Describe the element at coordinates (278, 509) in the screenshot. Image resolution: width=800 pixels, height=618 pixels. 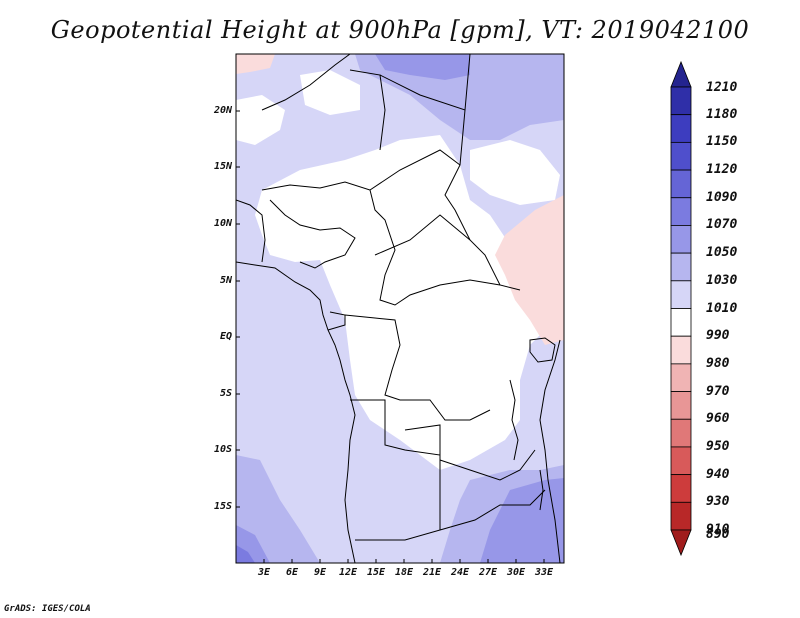
I see `field-1030-southwest` at that location.